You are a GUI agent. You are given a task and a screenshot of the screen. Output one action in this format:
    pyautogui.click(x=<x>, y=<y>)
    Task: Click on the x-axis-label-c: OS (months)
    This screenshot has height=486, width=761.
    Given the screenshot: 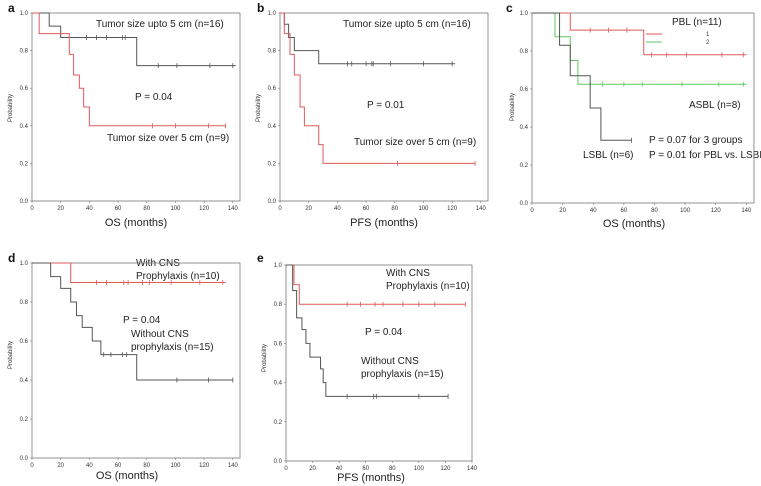 What is the action you would take?
    pyautogui.click(x=634, y=224)
    